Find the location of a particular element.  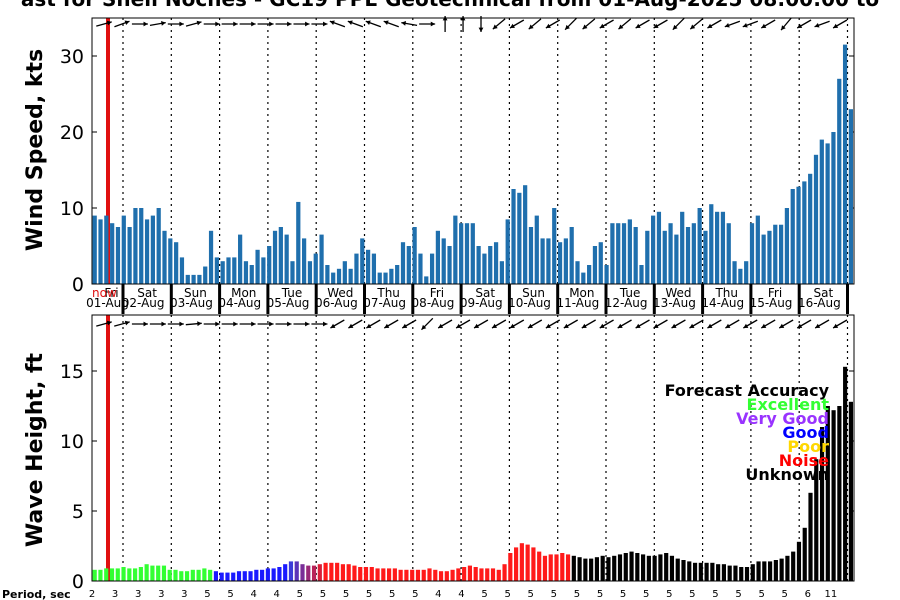

date-label: 11-Aug is located at coordinates (577, 303).